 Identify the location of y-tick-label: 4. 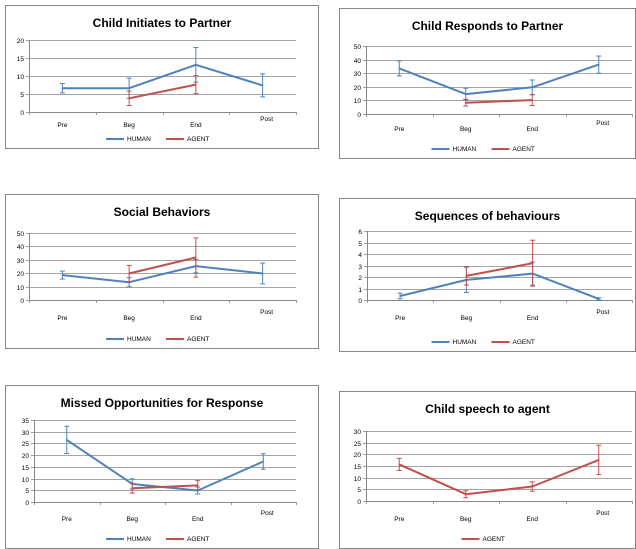
(360, 255).